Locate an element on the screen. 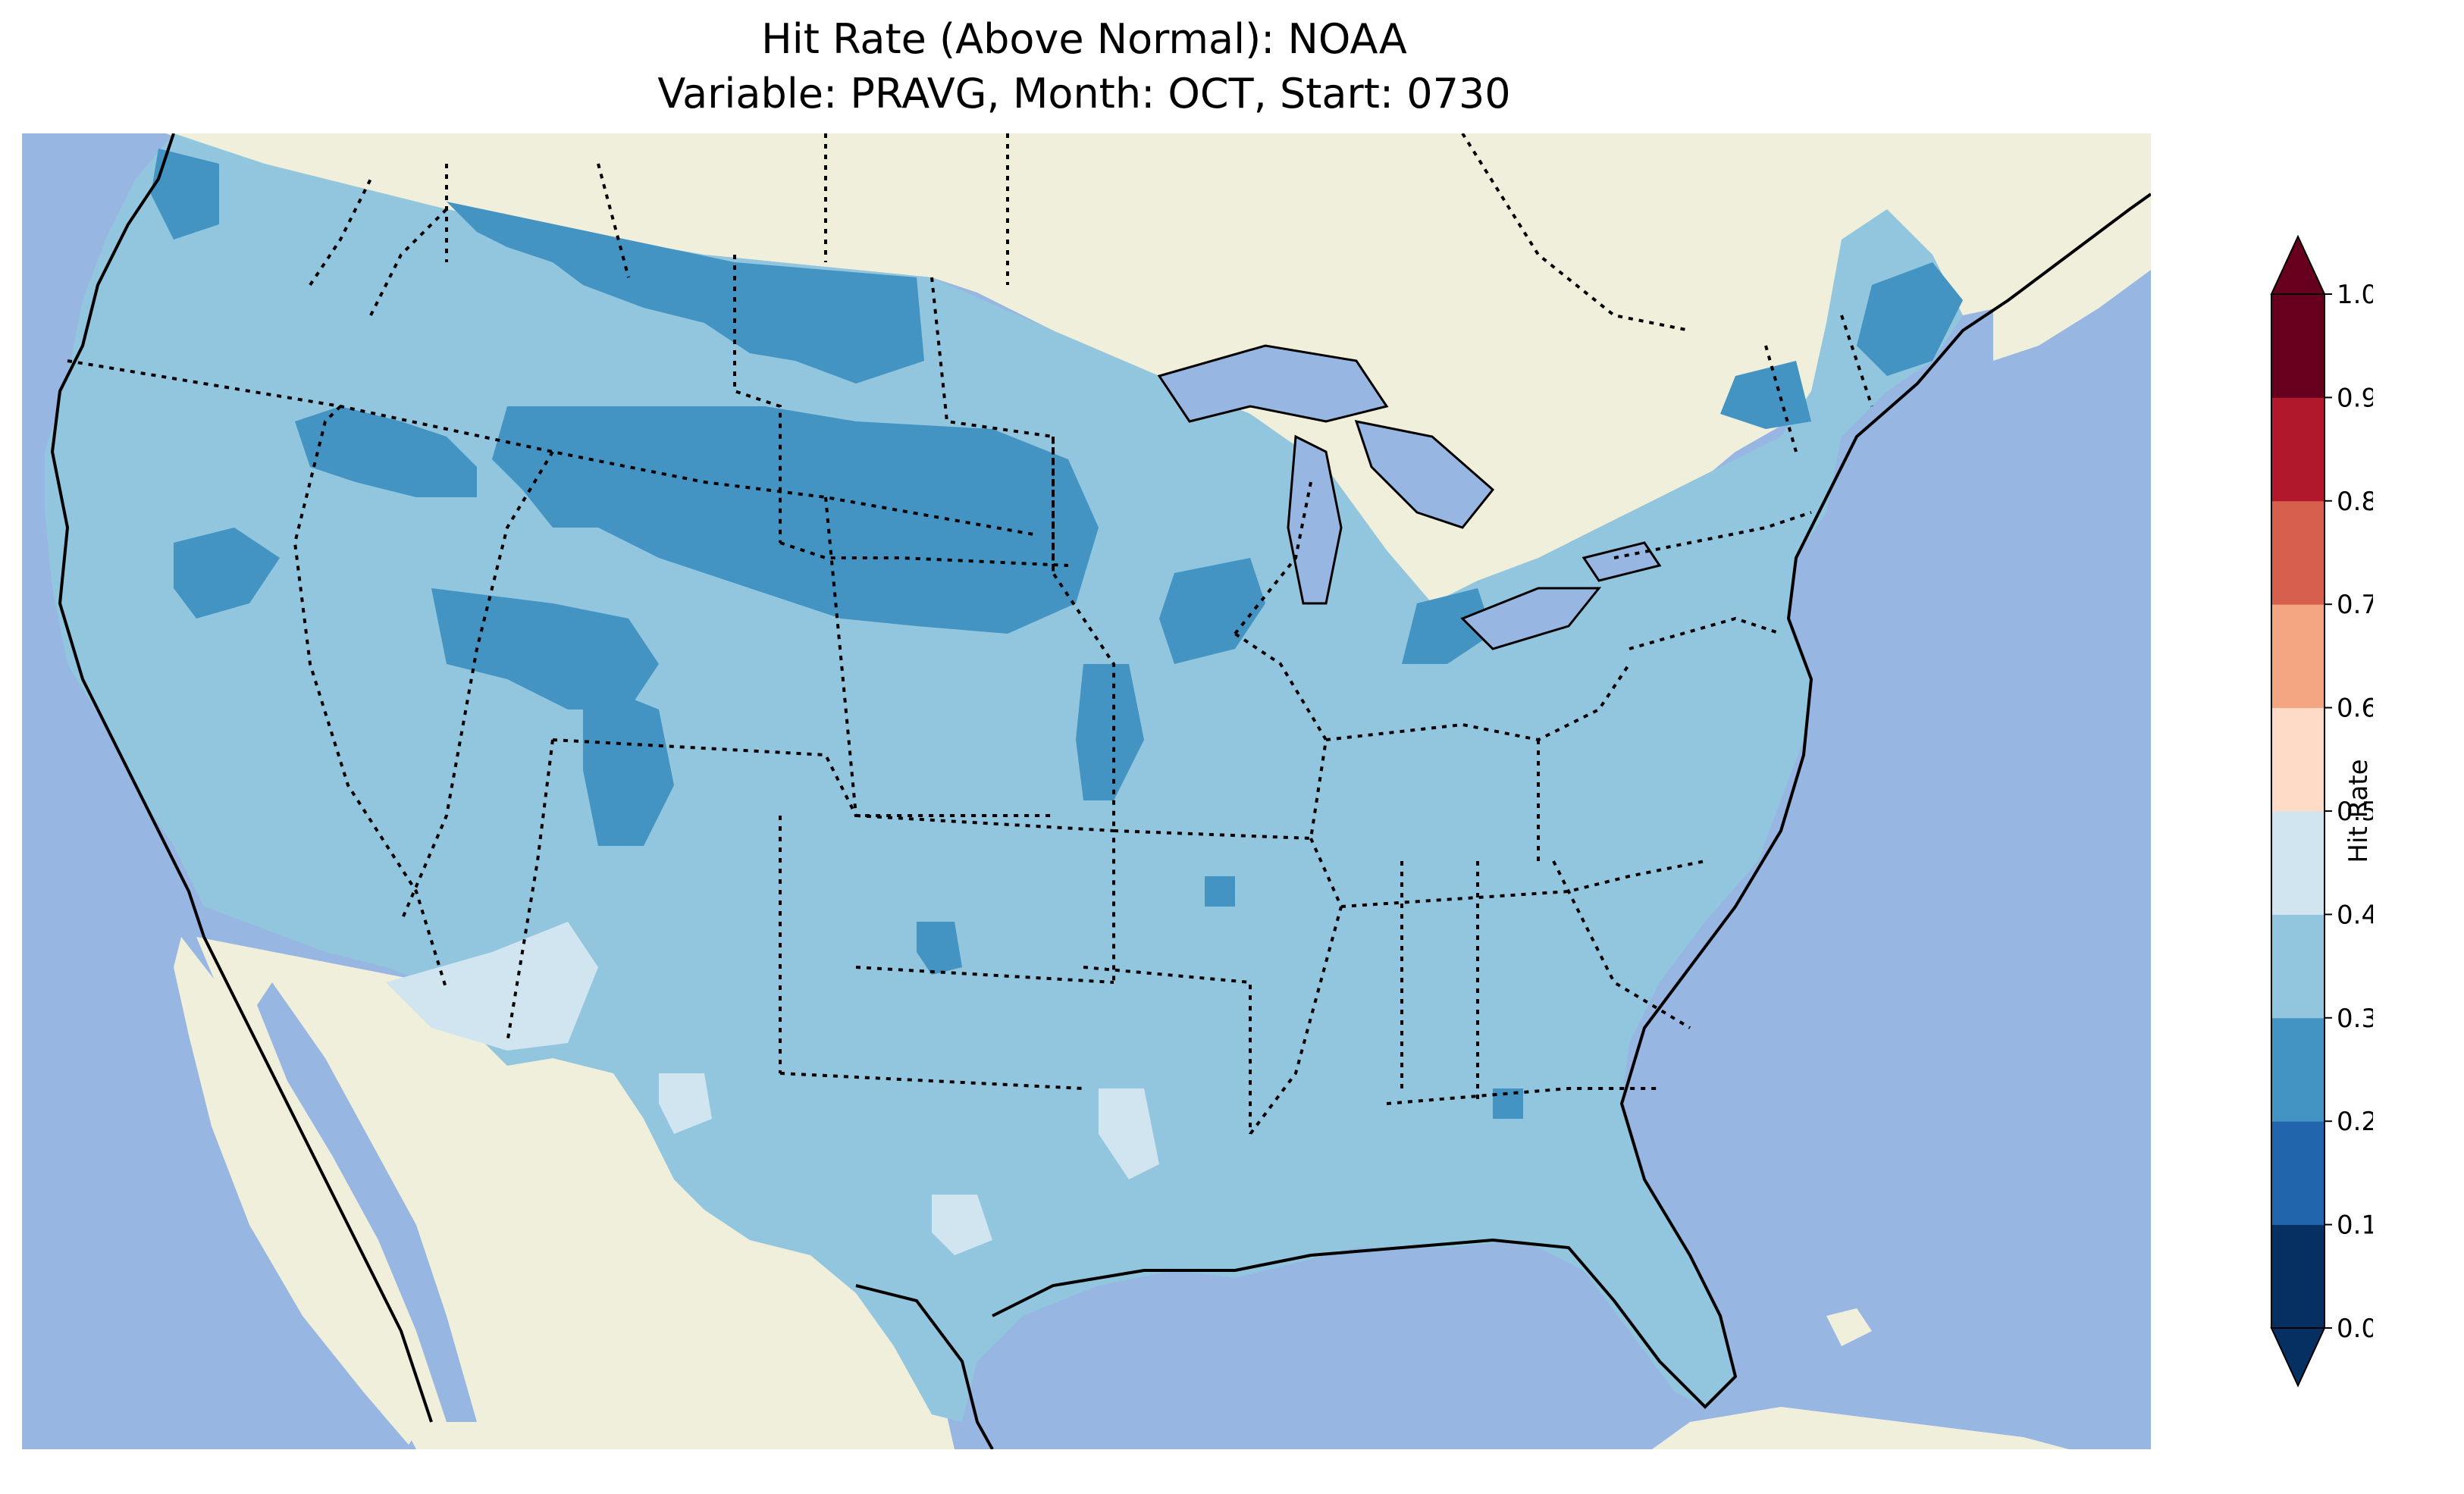 Image resolution: width=2464 pixels, height=1494 pixels. colorbar-tick-label: 0.3 is located at coordinates (2355, 1019).